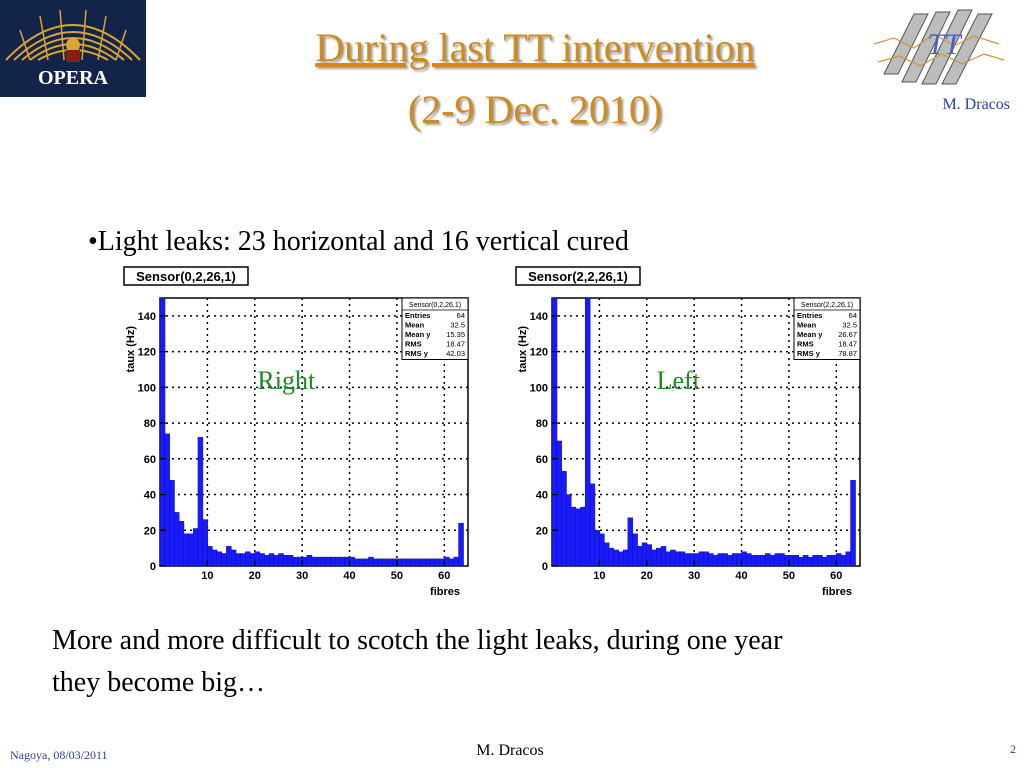 Image resolution: width=1024 pixels, height=768 pixels. Describe the element at coordinates (510, 750) in the screenshot. I see `footer-author: M. Dracos` at that location.